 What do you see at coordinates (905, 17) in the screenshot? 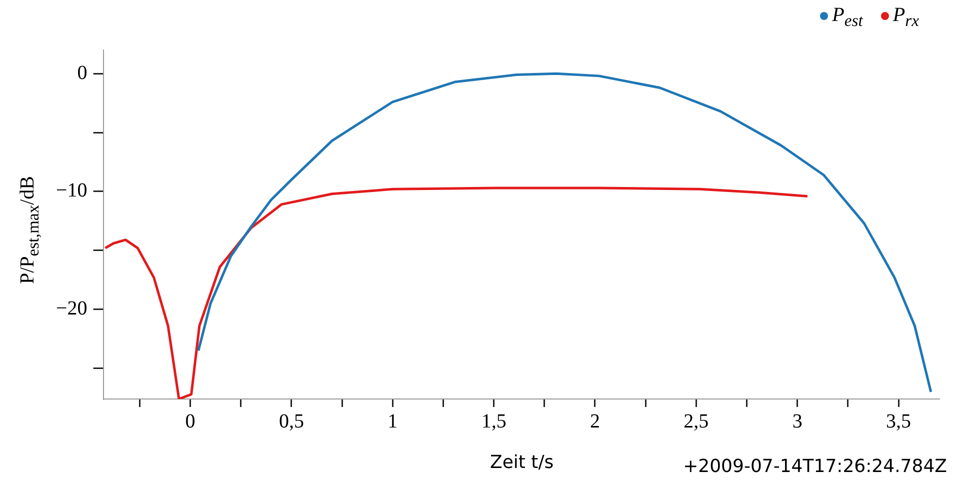
I see `legend-label: P$_{rx}$` at bounding box center [905, 17].